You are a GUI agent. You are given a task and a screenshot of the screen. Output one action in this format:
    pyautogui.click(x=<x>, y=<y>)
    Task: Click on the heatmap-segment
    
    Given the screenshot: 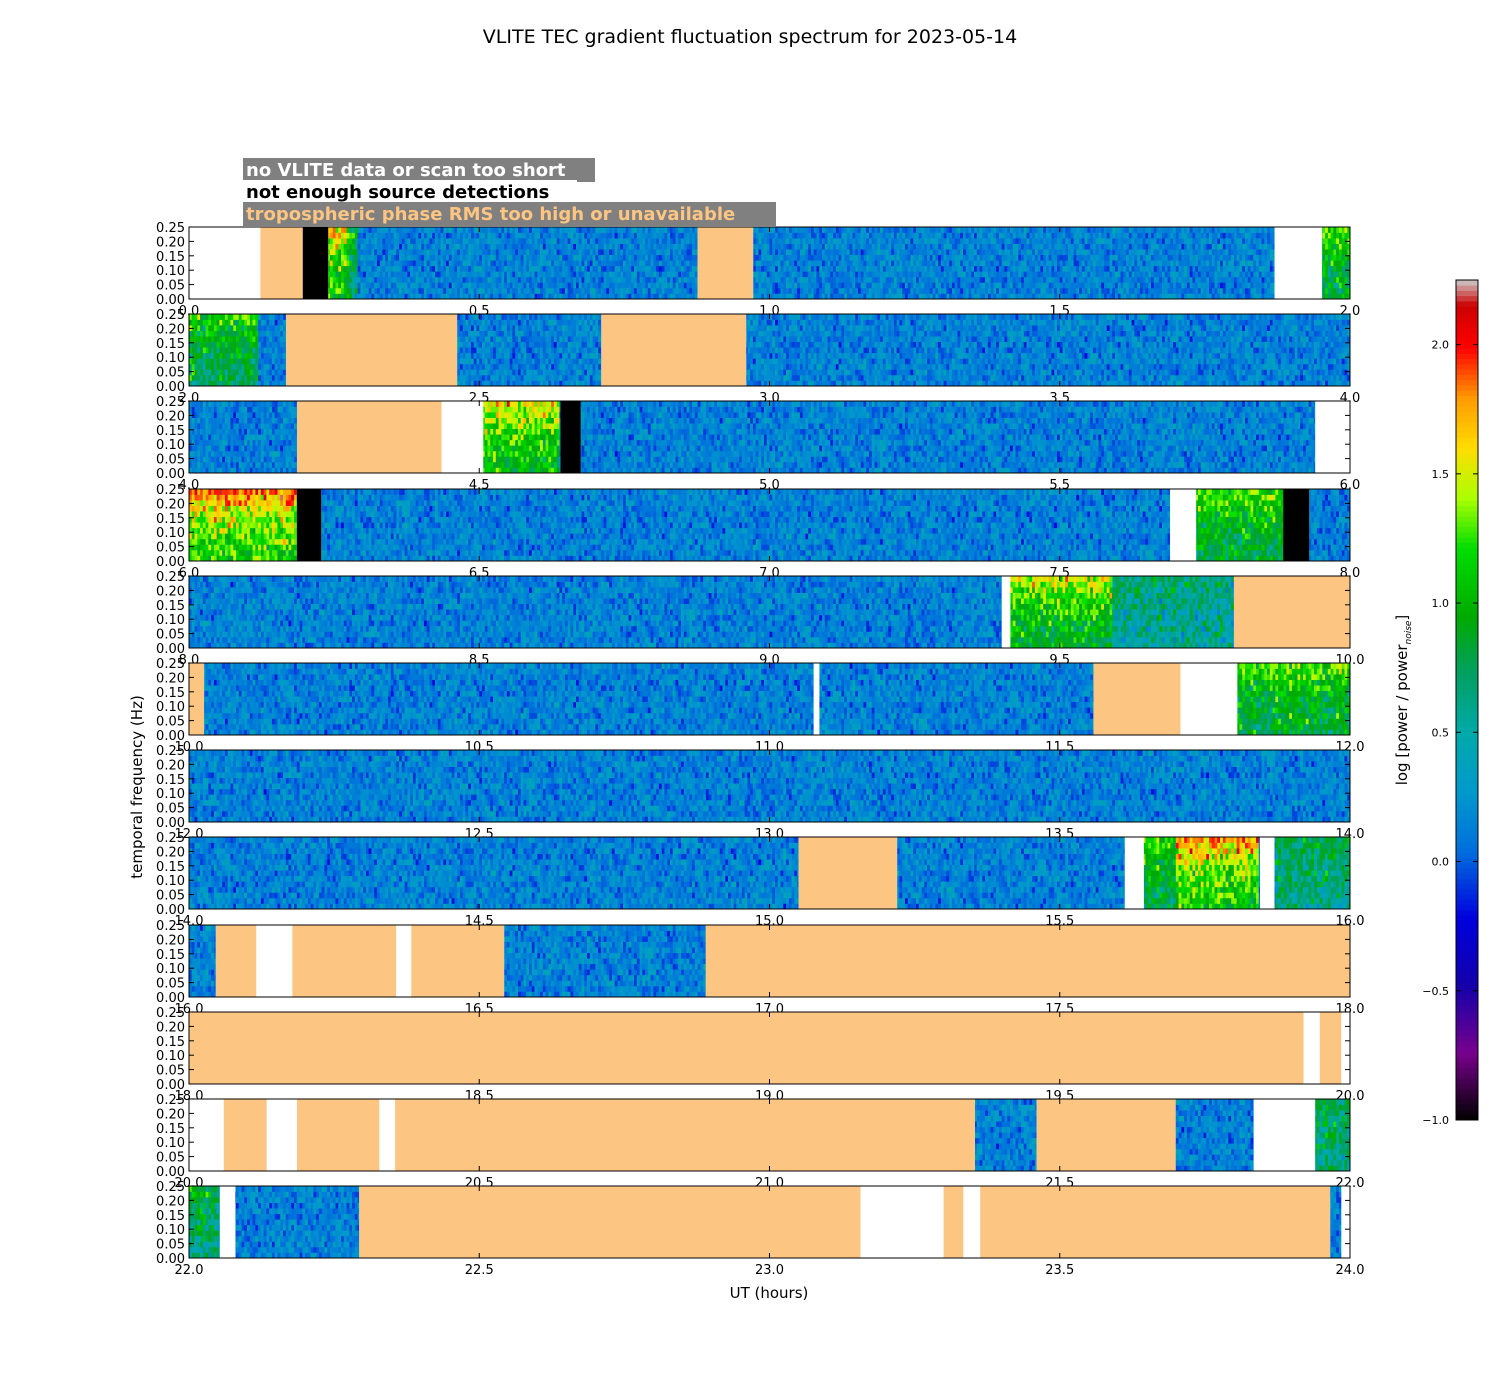 What is the action you would take?
    pyautogui.click(x=1014, y=263)
    